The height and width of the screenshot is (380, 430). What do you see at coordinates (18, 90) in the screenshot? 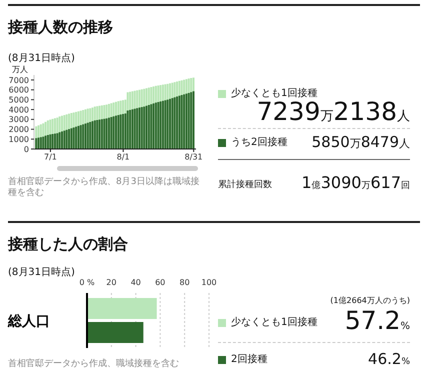
I see `y-tick-label: 6000` at bounding box center [18, 90].